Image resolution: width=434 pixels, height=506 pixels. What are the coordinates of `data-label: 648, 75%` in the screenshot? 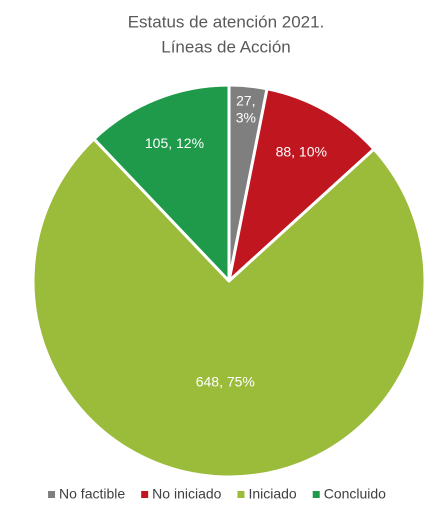 It's located at (225, 382).